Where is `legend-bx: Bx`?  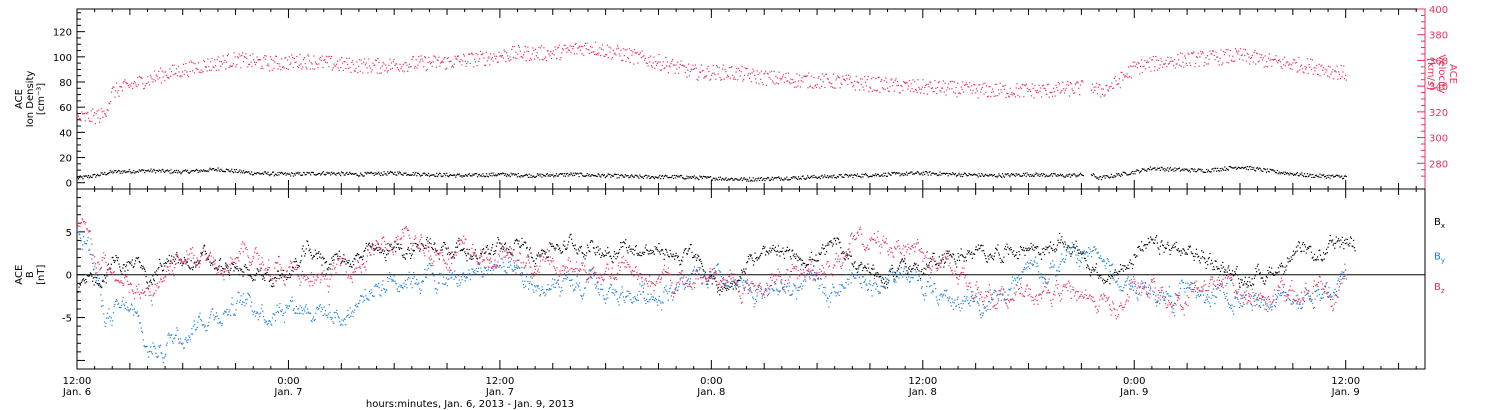 legend-bx: Bx is located at coordinates (1439, 223).